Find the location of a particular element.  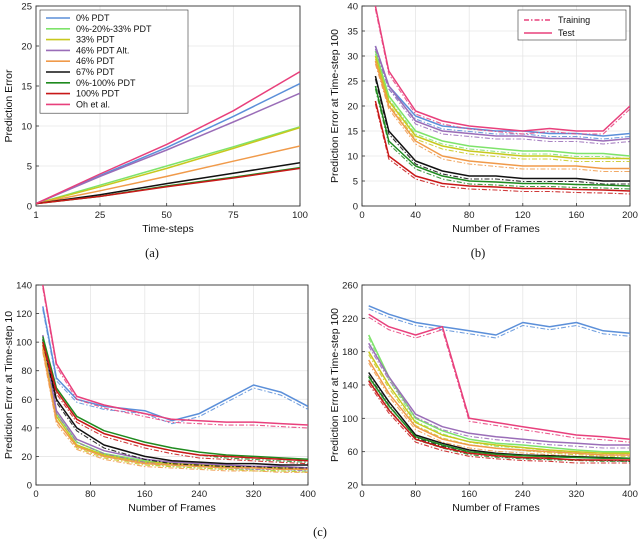

chart-c1-series-100-pdt is located at coordinates (175, 401).